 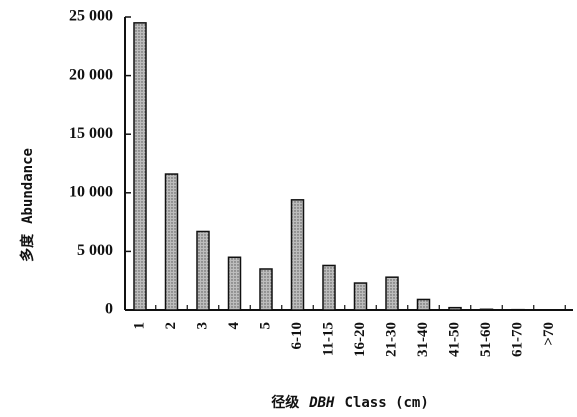 I want to click on x-axis-label-cn: 径级, so click(x=285, y=402).